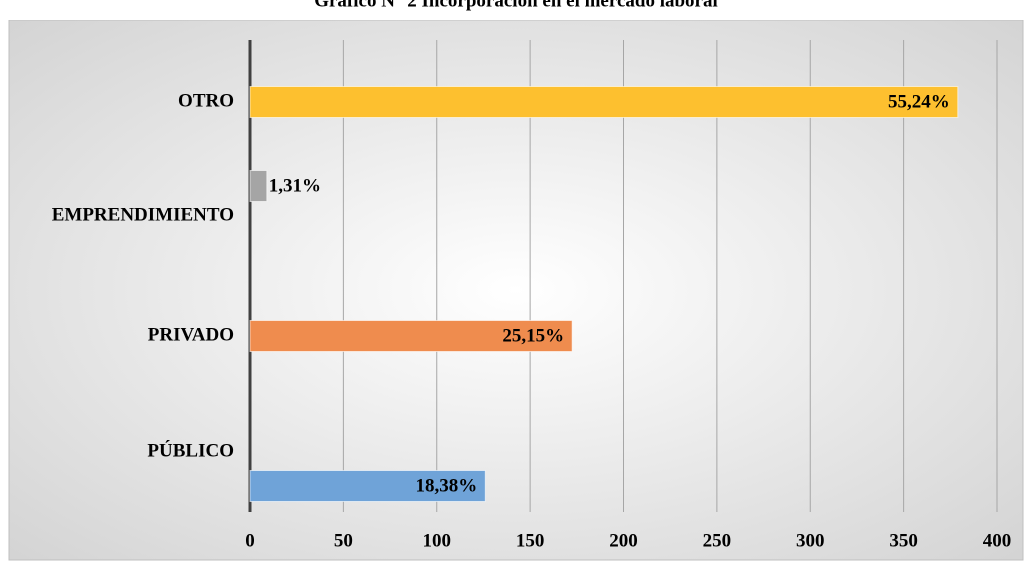 This screenshot has width=1032, height=563. What do you see at coordinates (250, 540) in the screenshot?
I see `x-tick-label: 0` at bounding box center [250, 540].